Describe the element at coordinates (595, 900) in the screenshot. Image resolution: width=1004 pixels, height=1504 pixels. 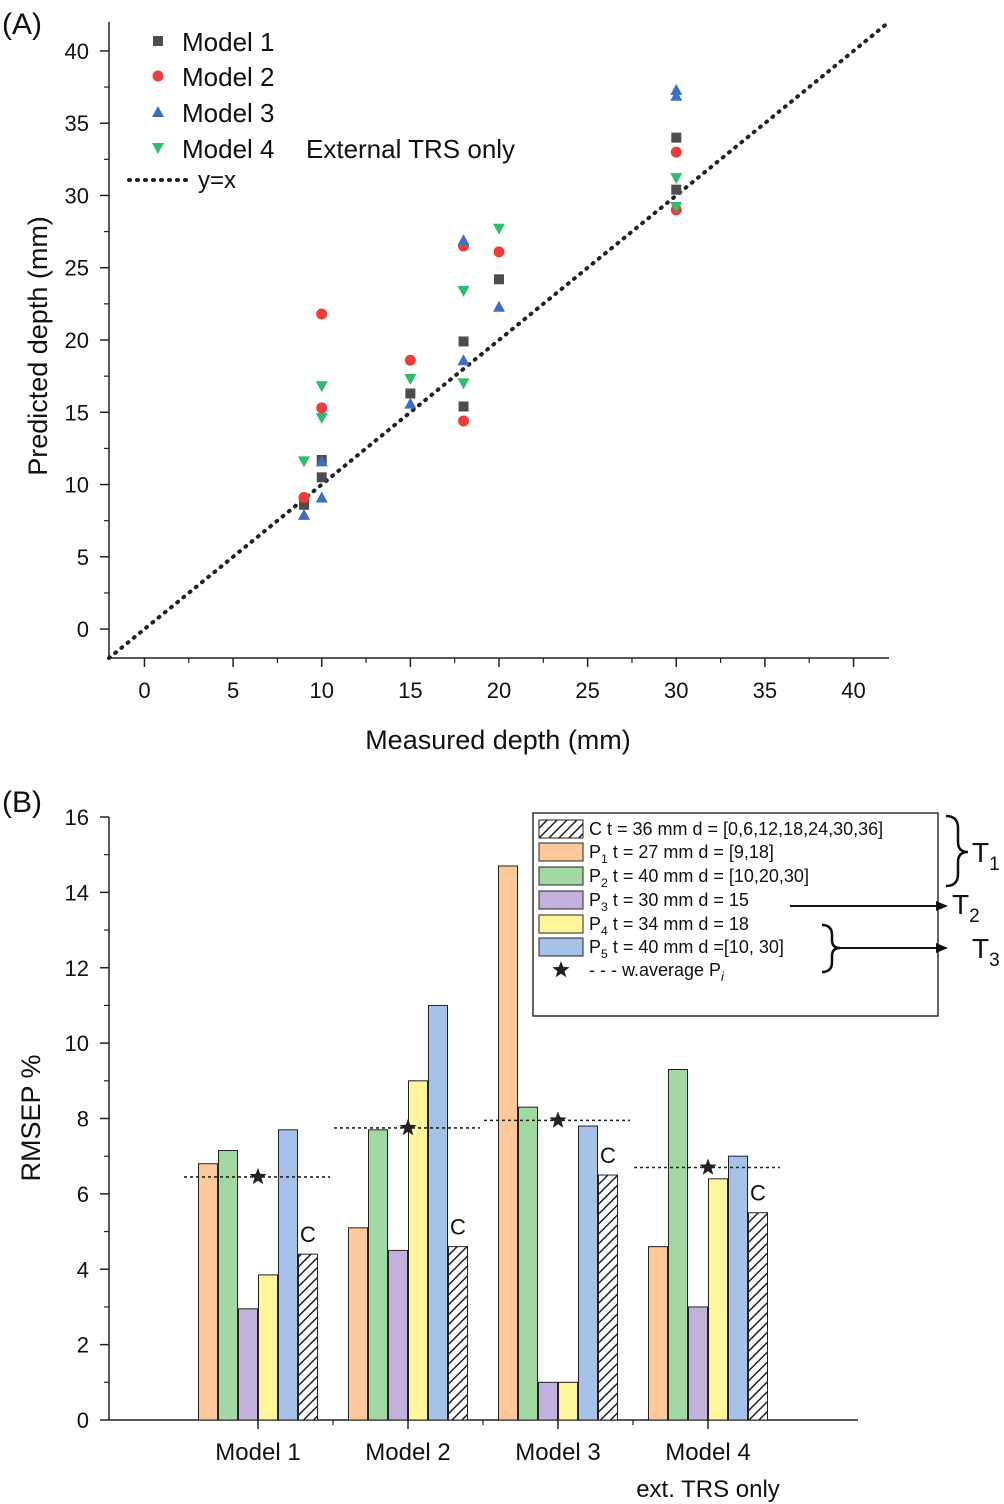
I see `legend-label-P3-main: P` at that location.